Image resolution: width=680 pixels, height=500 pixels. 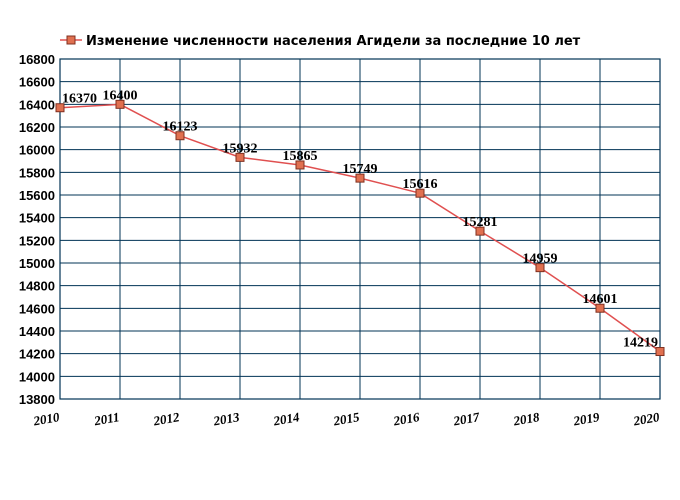 I want to click on data-label: 15616, so click(x=420, y=184).